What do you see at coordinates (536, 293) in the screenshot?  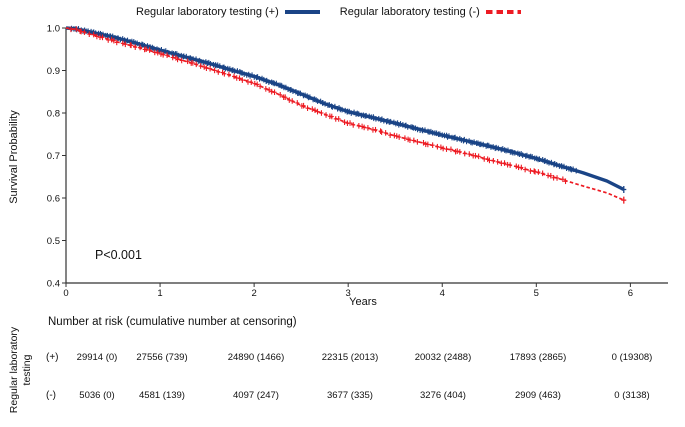 I see `svg-text: 5` at bounding box center [536, 293].